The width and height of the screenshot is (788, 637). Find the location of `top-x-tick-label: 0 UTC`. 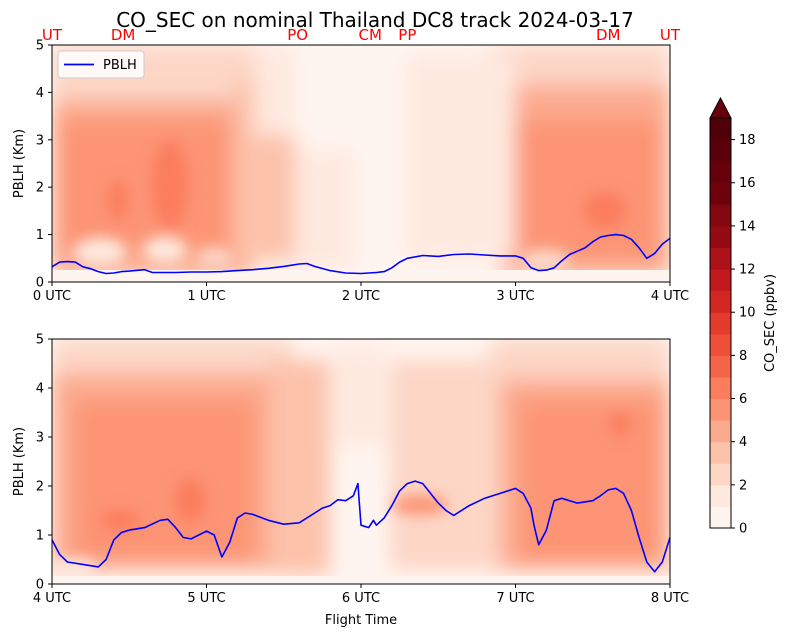

top-x-tick-label: 0 UTC is located at coordinates (52, 296).